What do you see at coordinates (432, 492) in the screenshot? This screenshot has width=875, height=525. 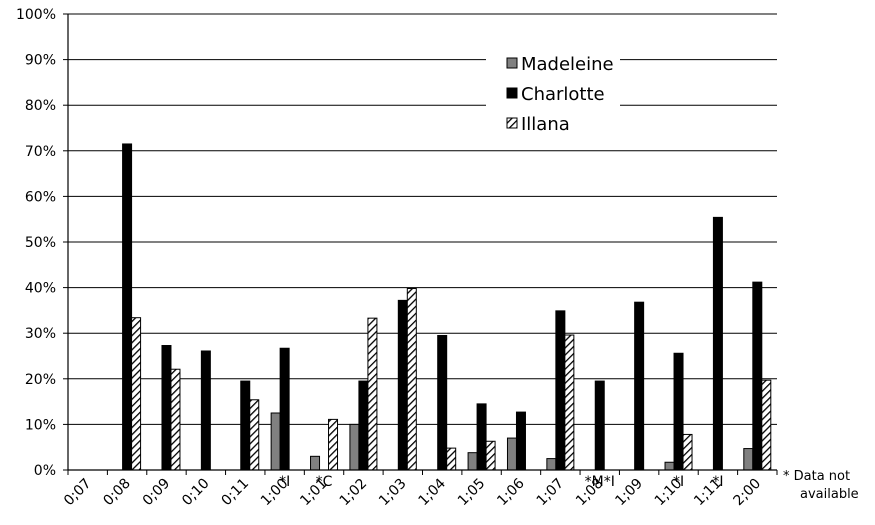 I see `x-tick-label: 1;04` at bounding box center [432, 492].